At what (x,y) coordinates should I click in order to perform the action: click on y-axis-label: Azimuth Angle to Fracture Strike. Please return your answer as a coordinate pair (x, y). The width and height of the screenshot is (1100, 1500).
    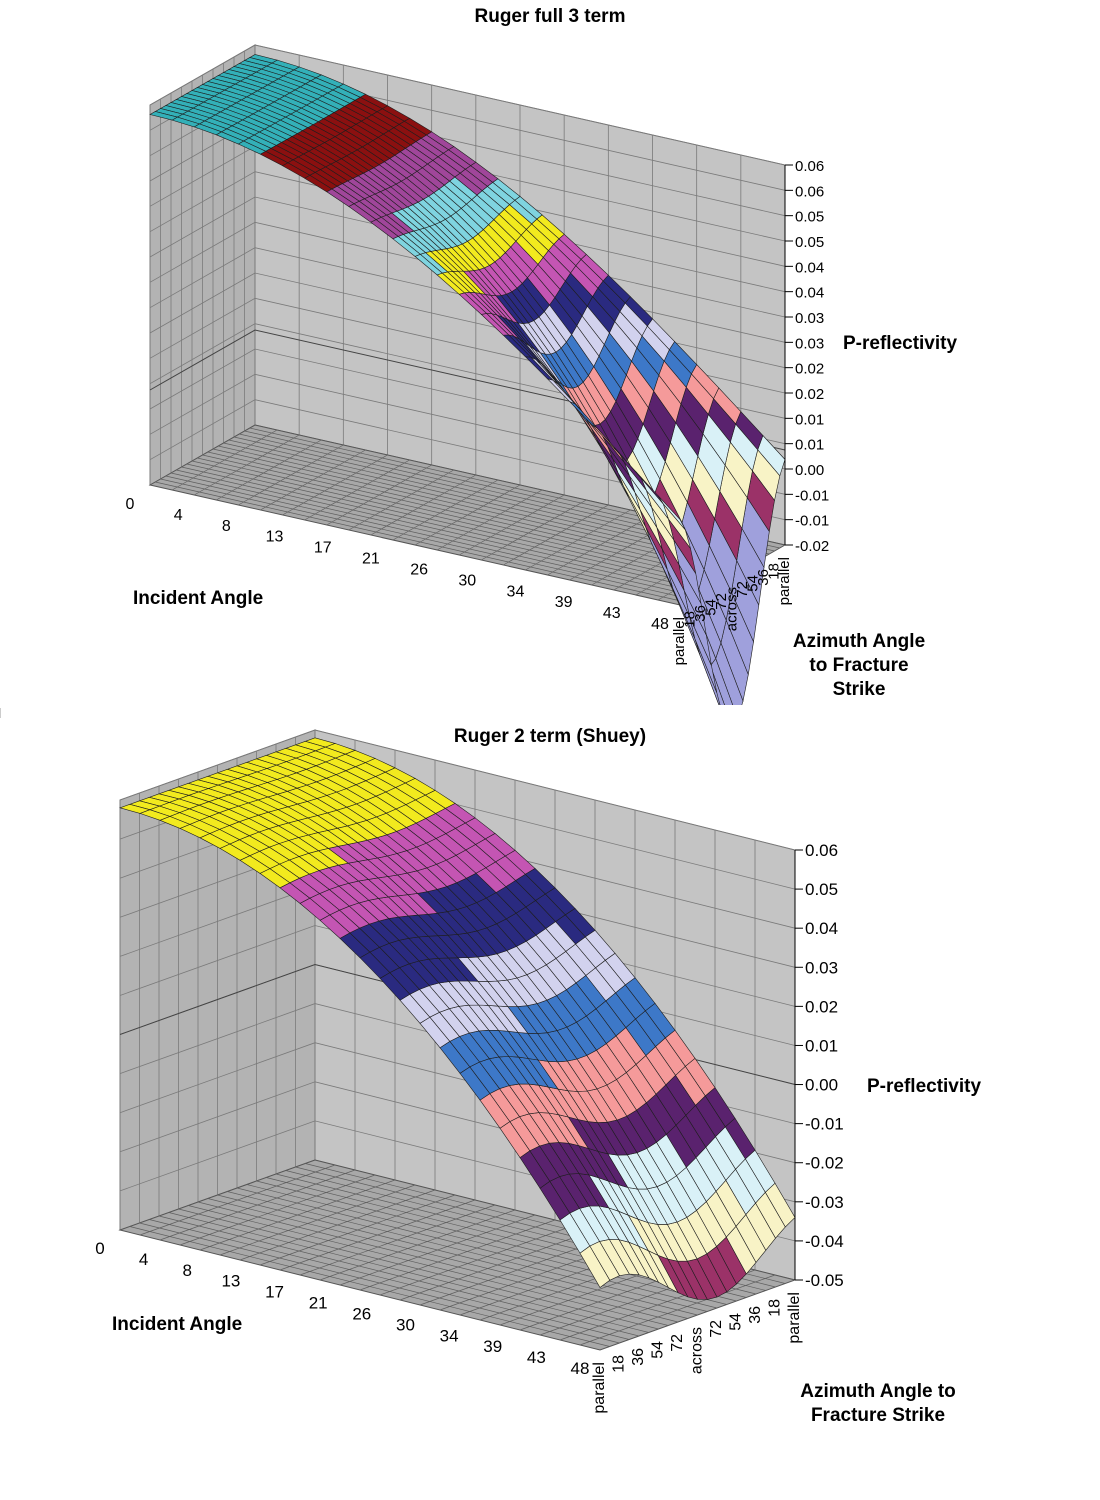
    Looking at the image, I should click on (859, 665).